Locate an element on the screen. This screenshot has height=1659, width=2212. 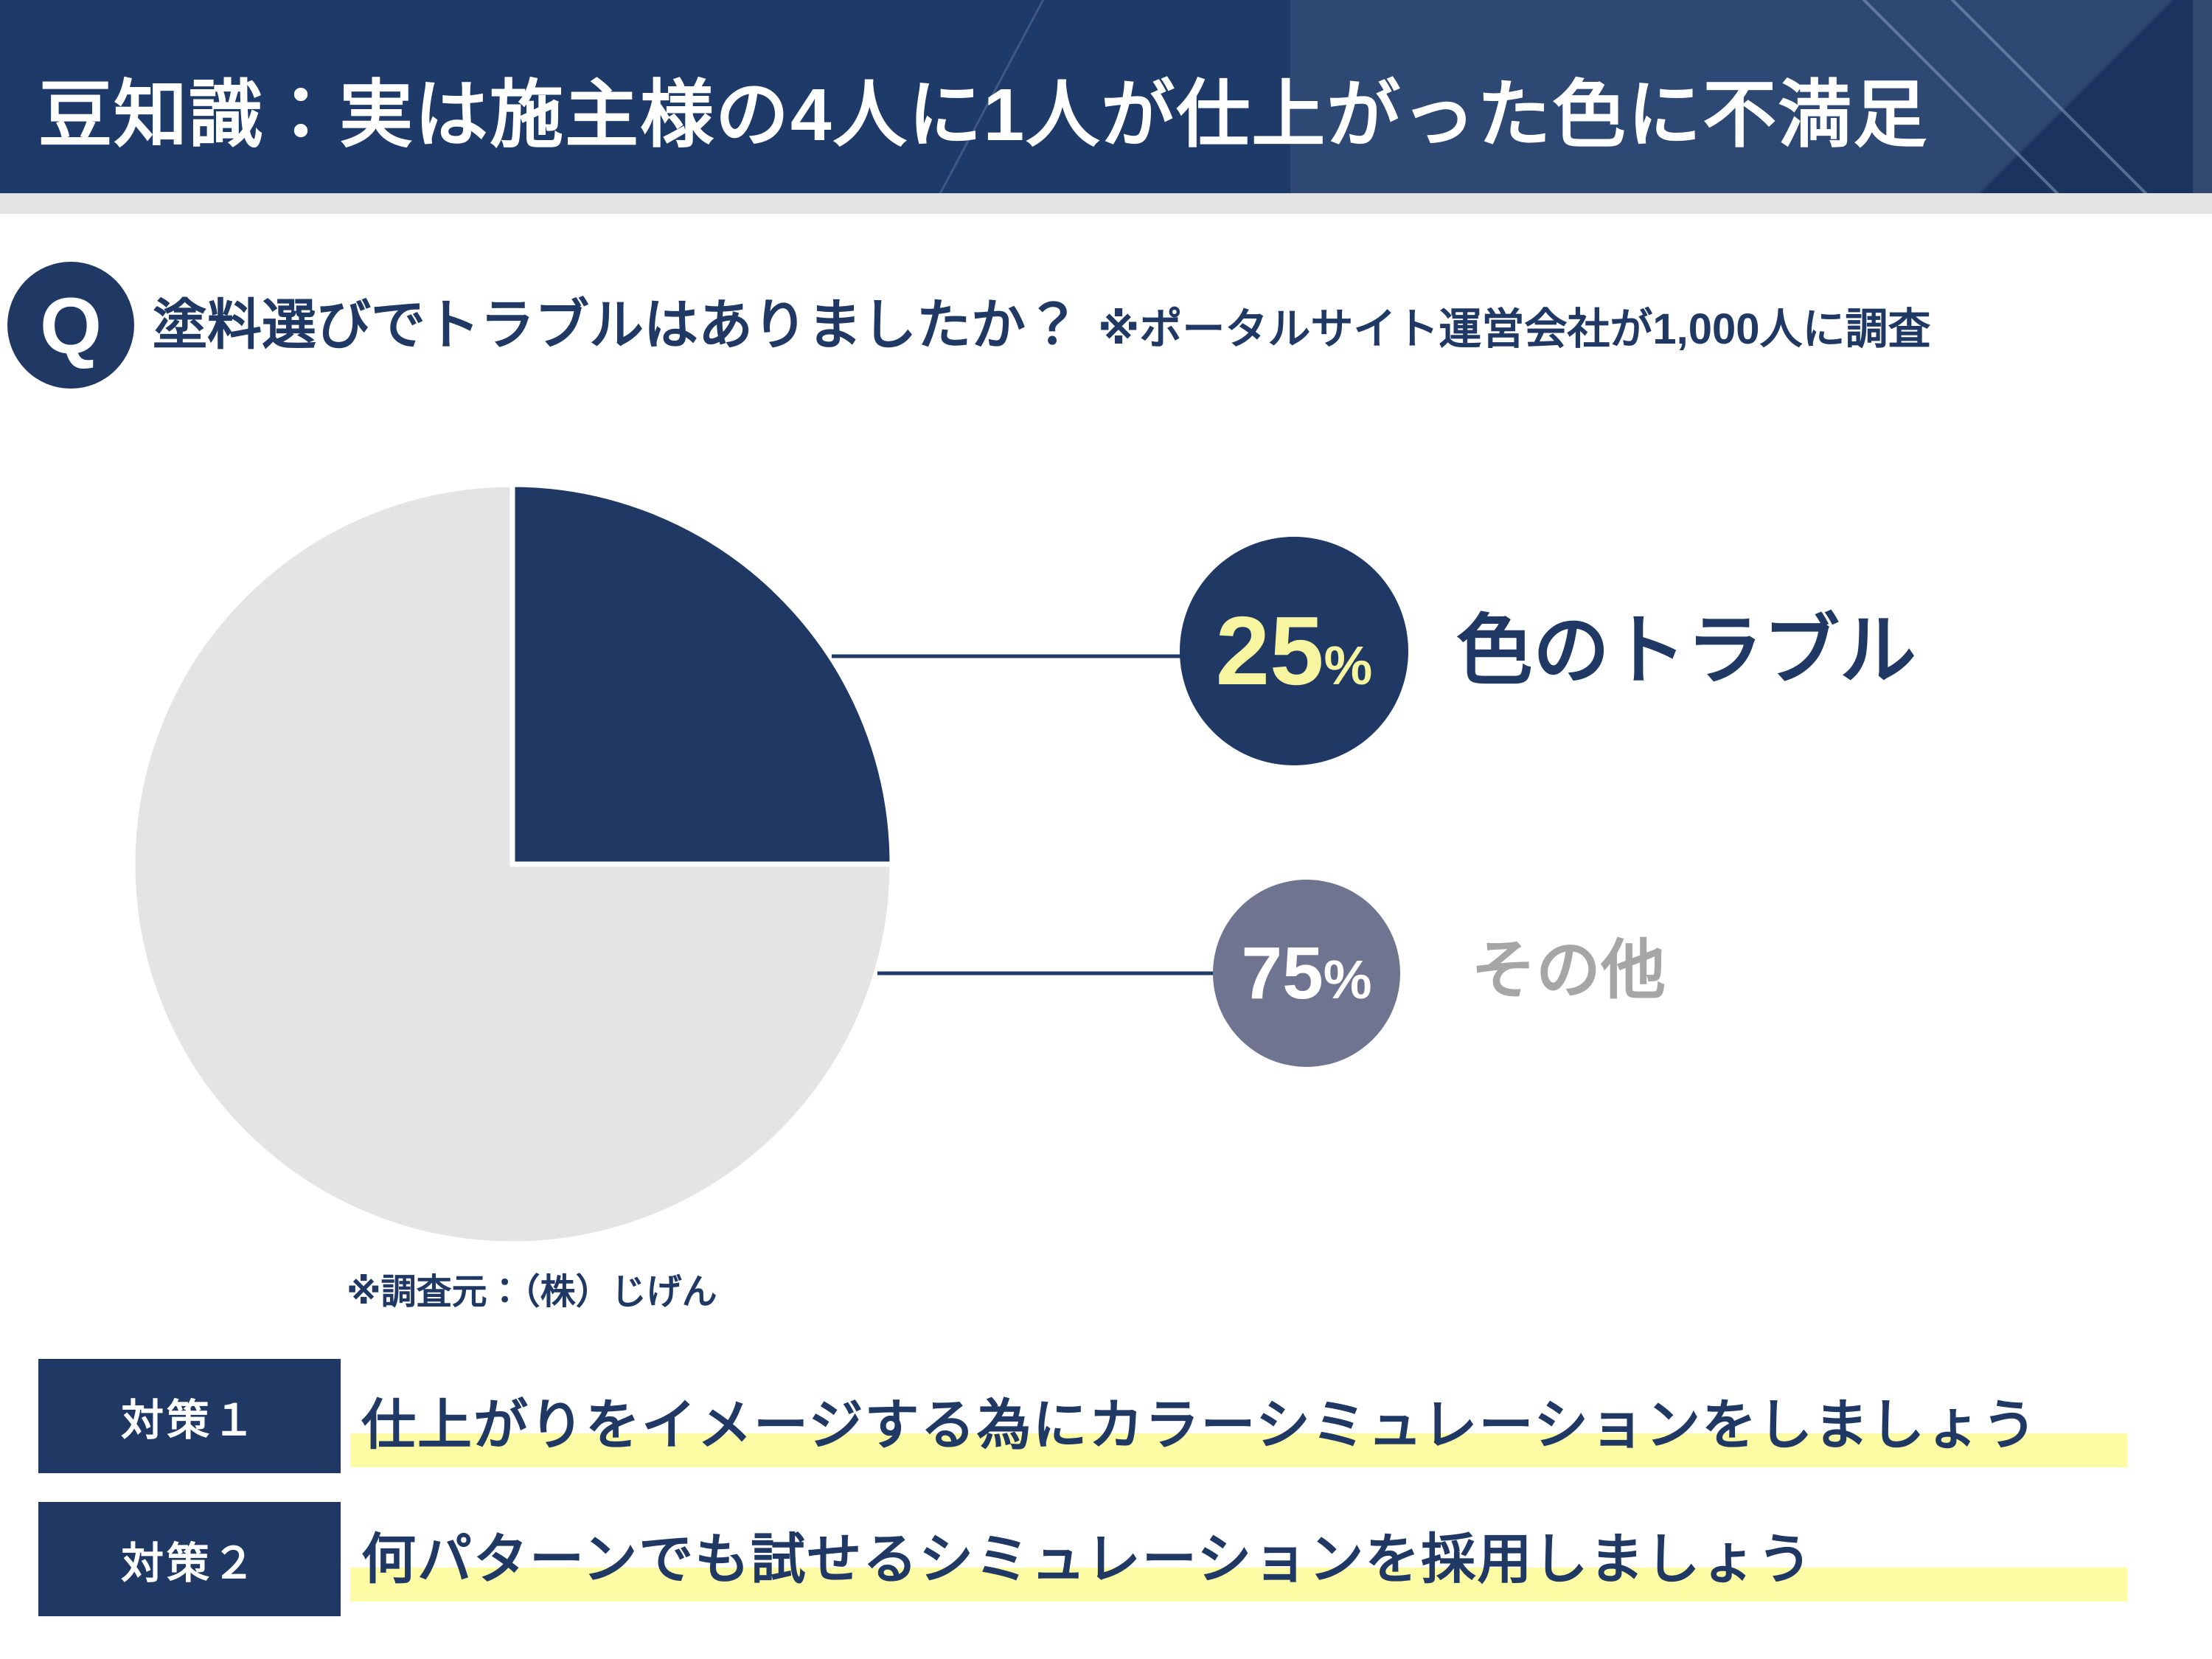
header-underline-strip is located at coordinates (1106, 203).